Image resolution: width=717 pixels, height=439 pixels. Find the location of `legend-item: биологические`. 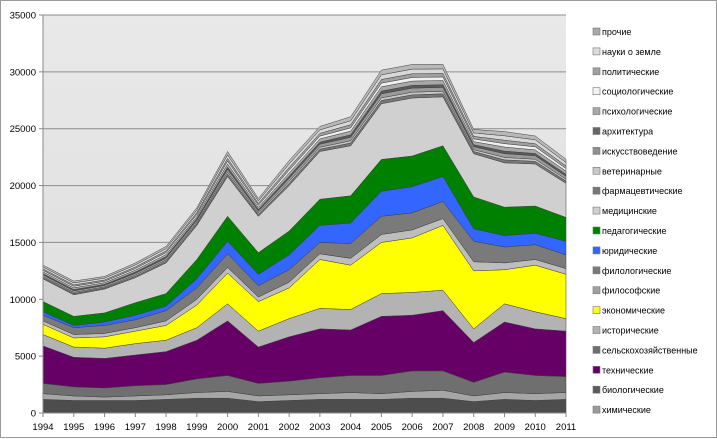

legend-item: биологические is located at coordinates (628, 390).